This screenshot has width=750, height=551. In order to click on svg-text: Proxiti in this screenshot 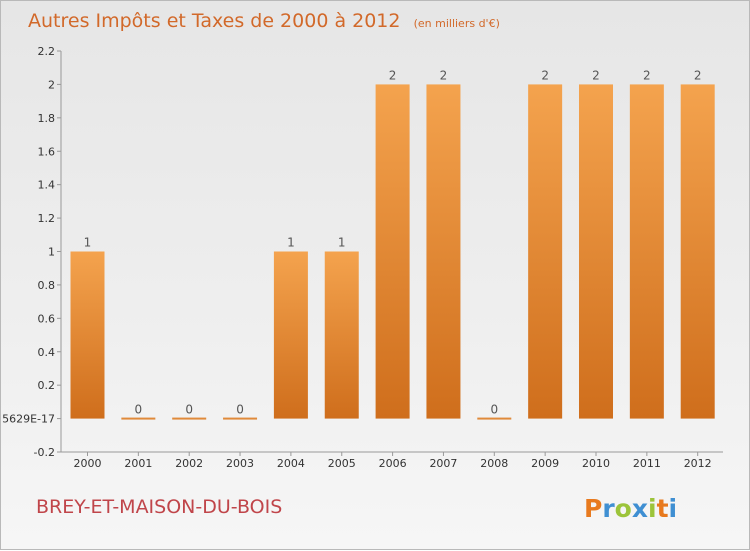, I will do `click(630, 508)`.